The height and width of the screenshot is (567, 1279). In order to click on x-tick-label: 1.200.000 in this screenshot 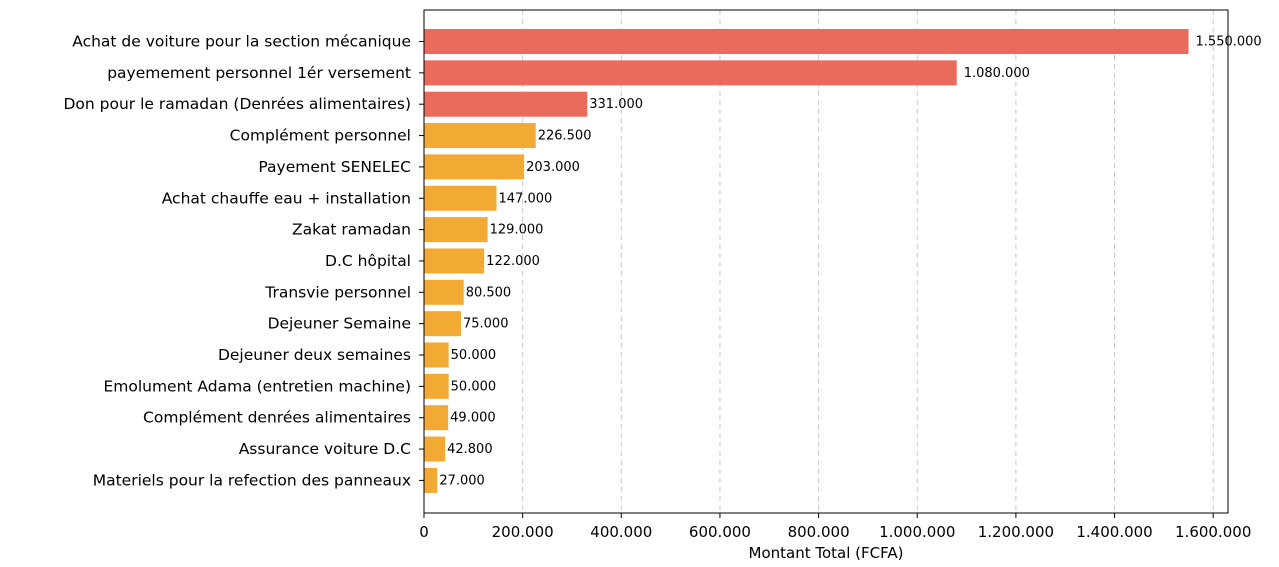, I will do `click(1016, 532)`.